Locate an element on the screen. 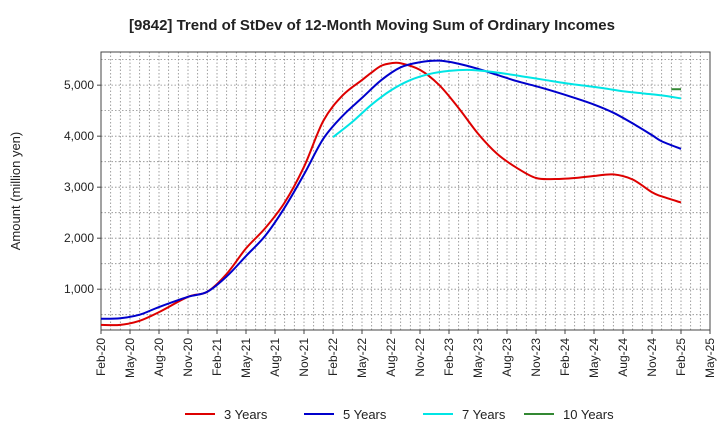 The height and width of the screenshot is (440, 720). x-tick-label: Nov-24 is located at coordinates (652, 357).